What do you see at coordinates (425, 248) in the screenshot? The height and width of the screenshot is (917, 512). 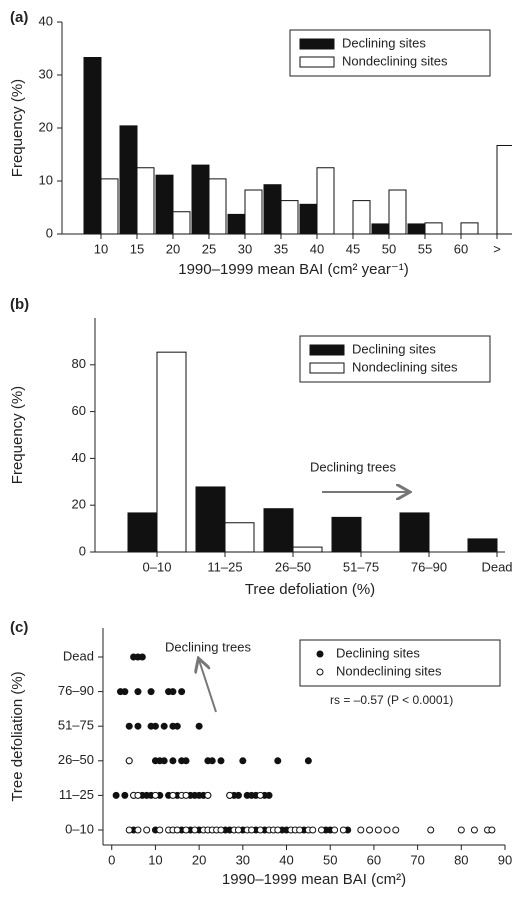 I see `x-tick-label: 55` at bounding box center [425, 248].